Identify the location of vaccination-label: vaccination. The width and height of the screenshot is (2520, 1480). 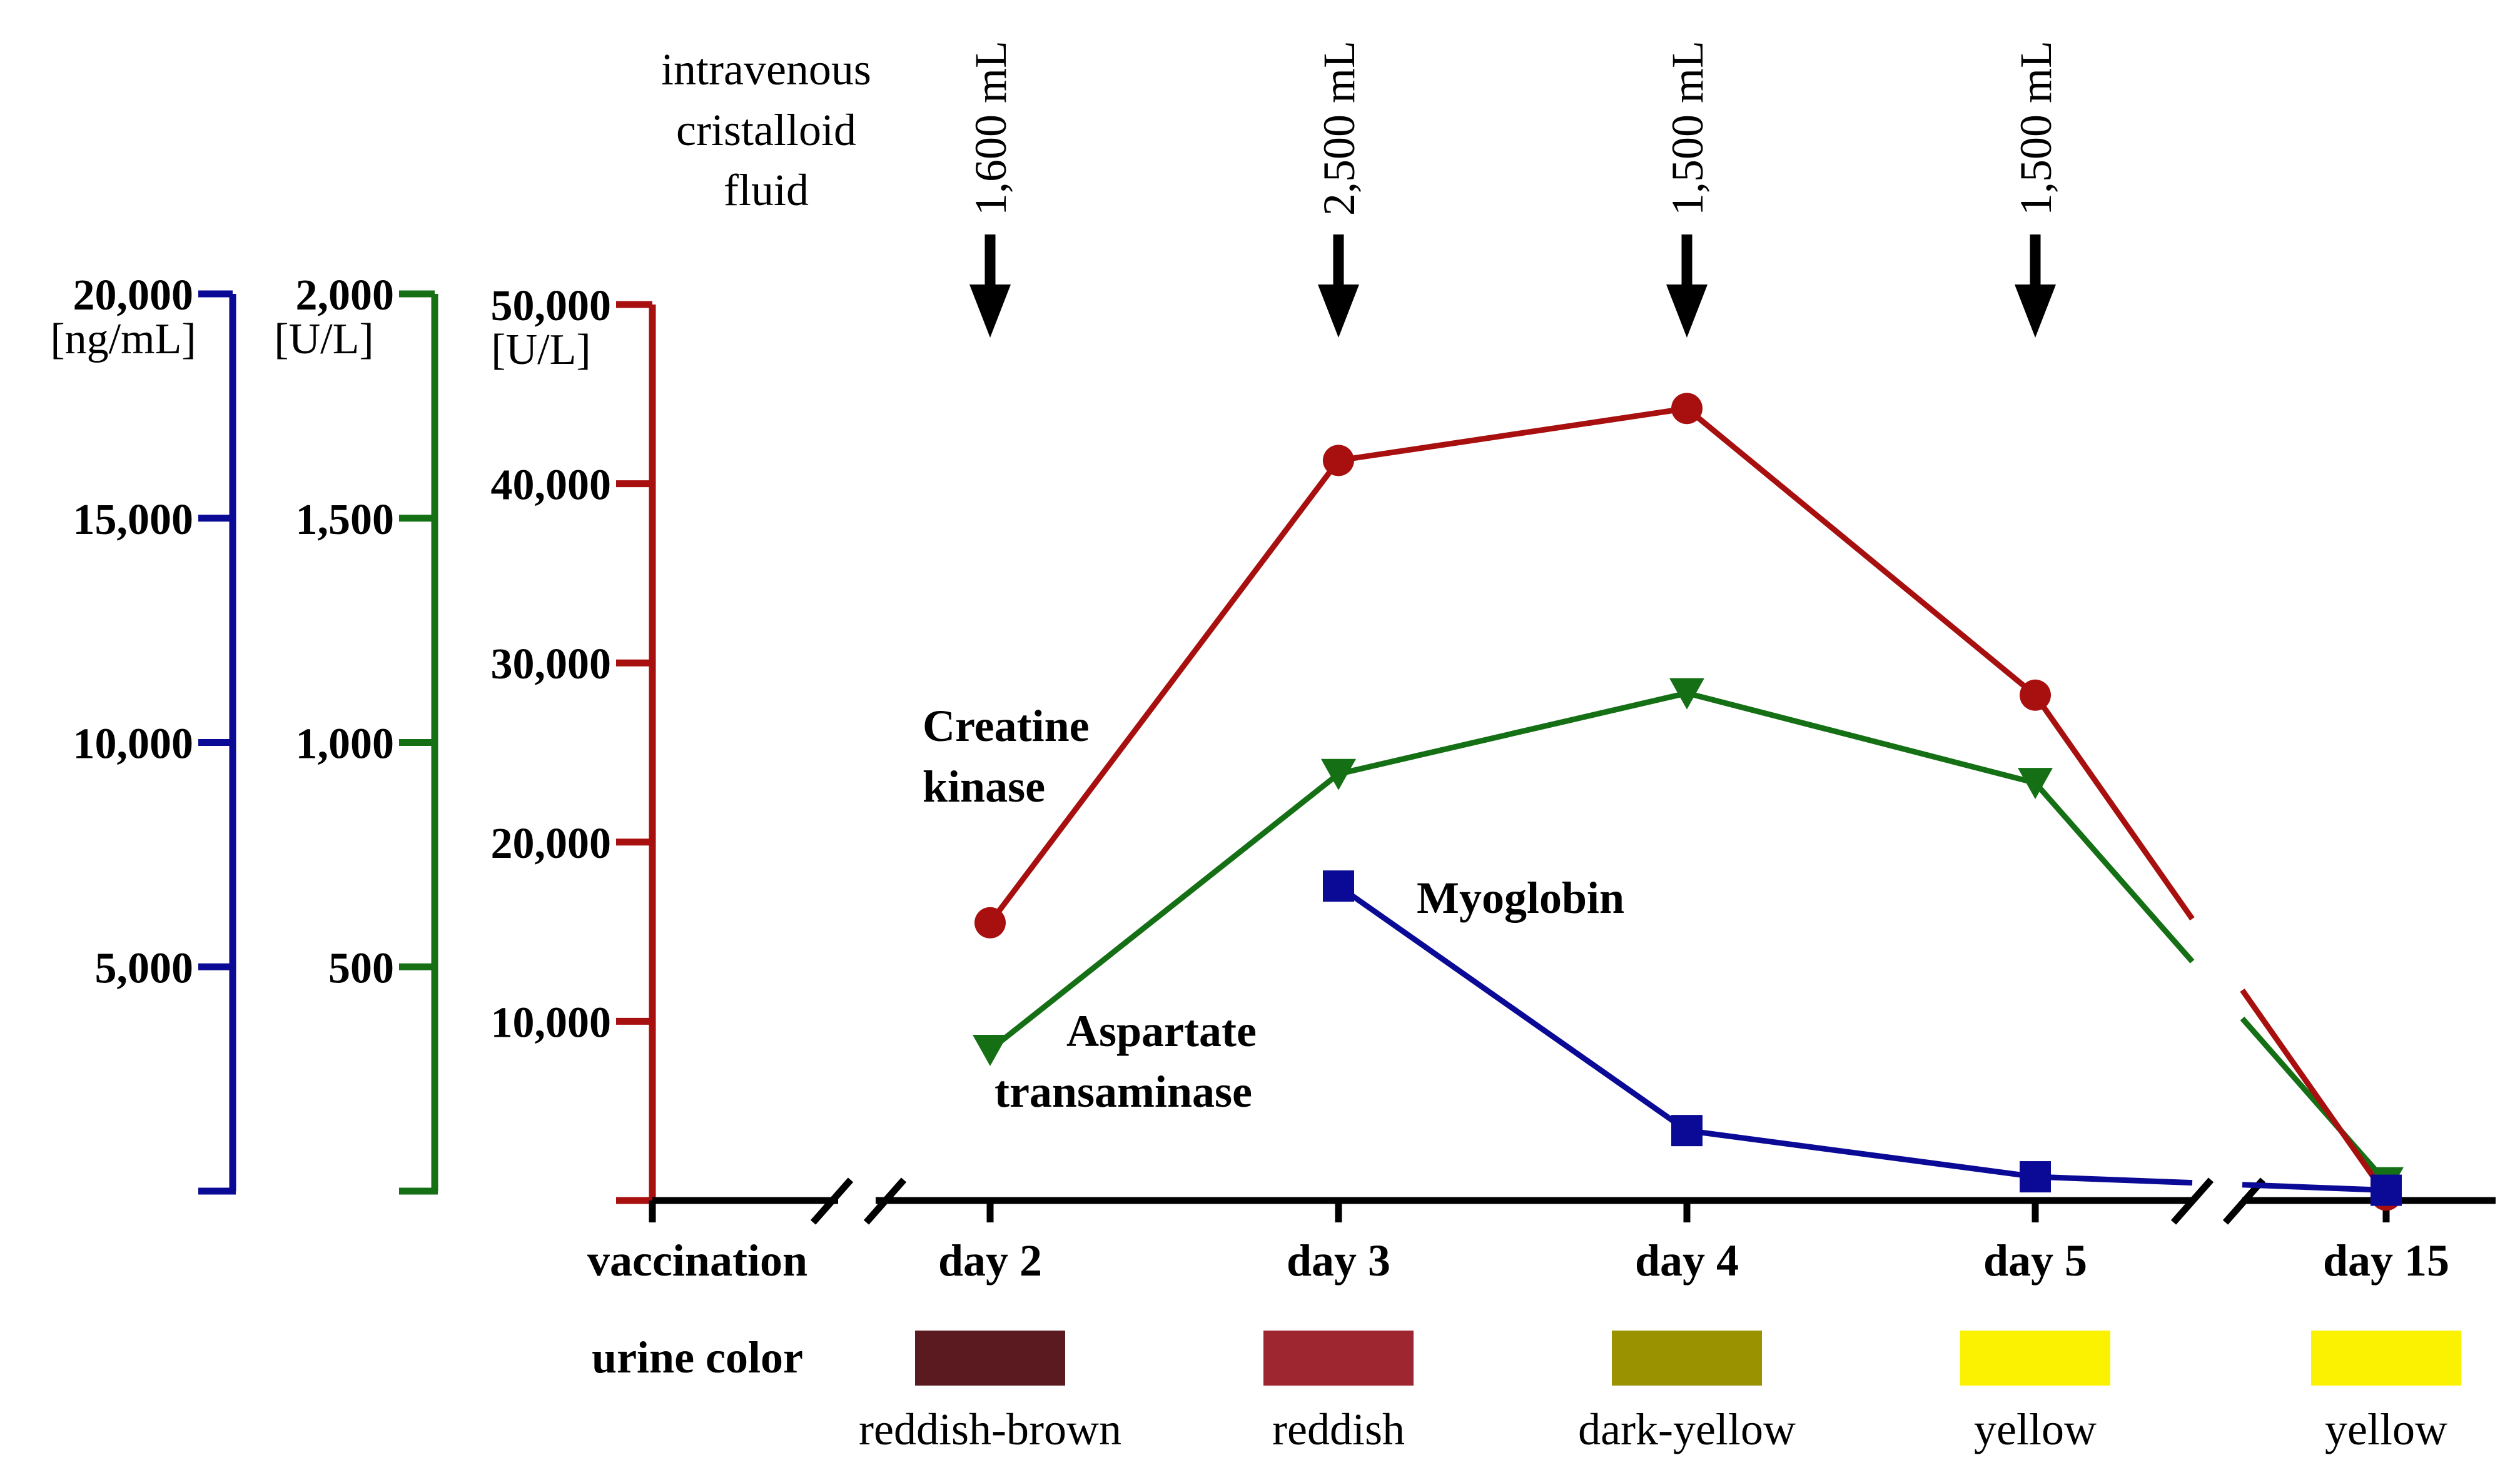
(697, 1261).